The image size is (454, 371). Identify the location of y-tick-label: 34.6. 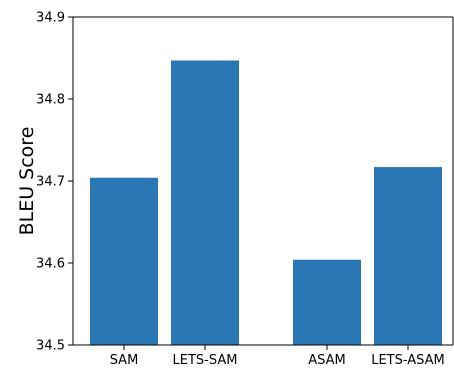
(50, 264).